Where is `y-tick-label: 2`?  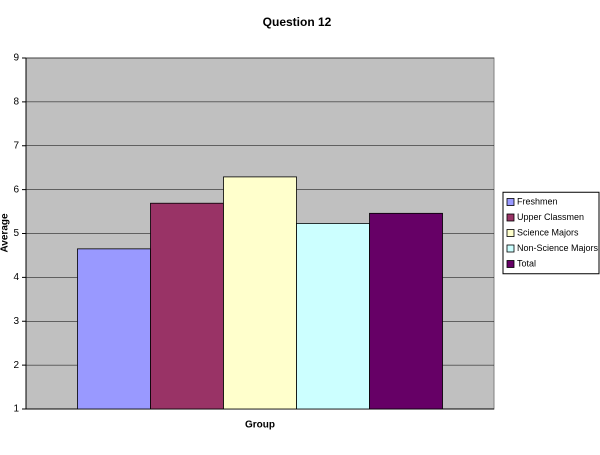
y-tick-label: 2 is located at coordinates (16, 365).